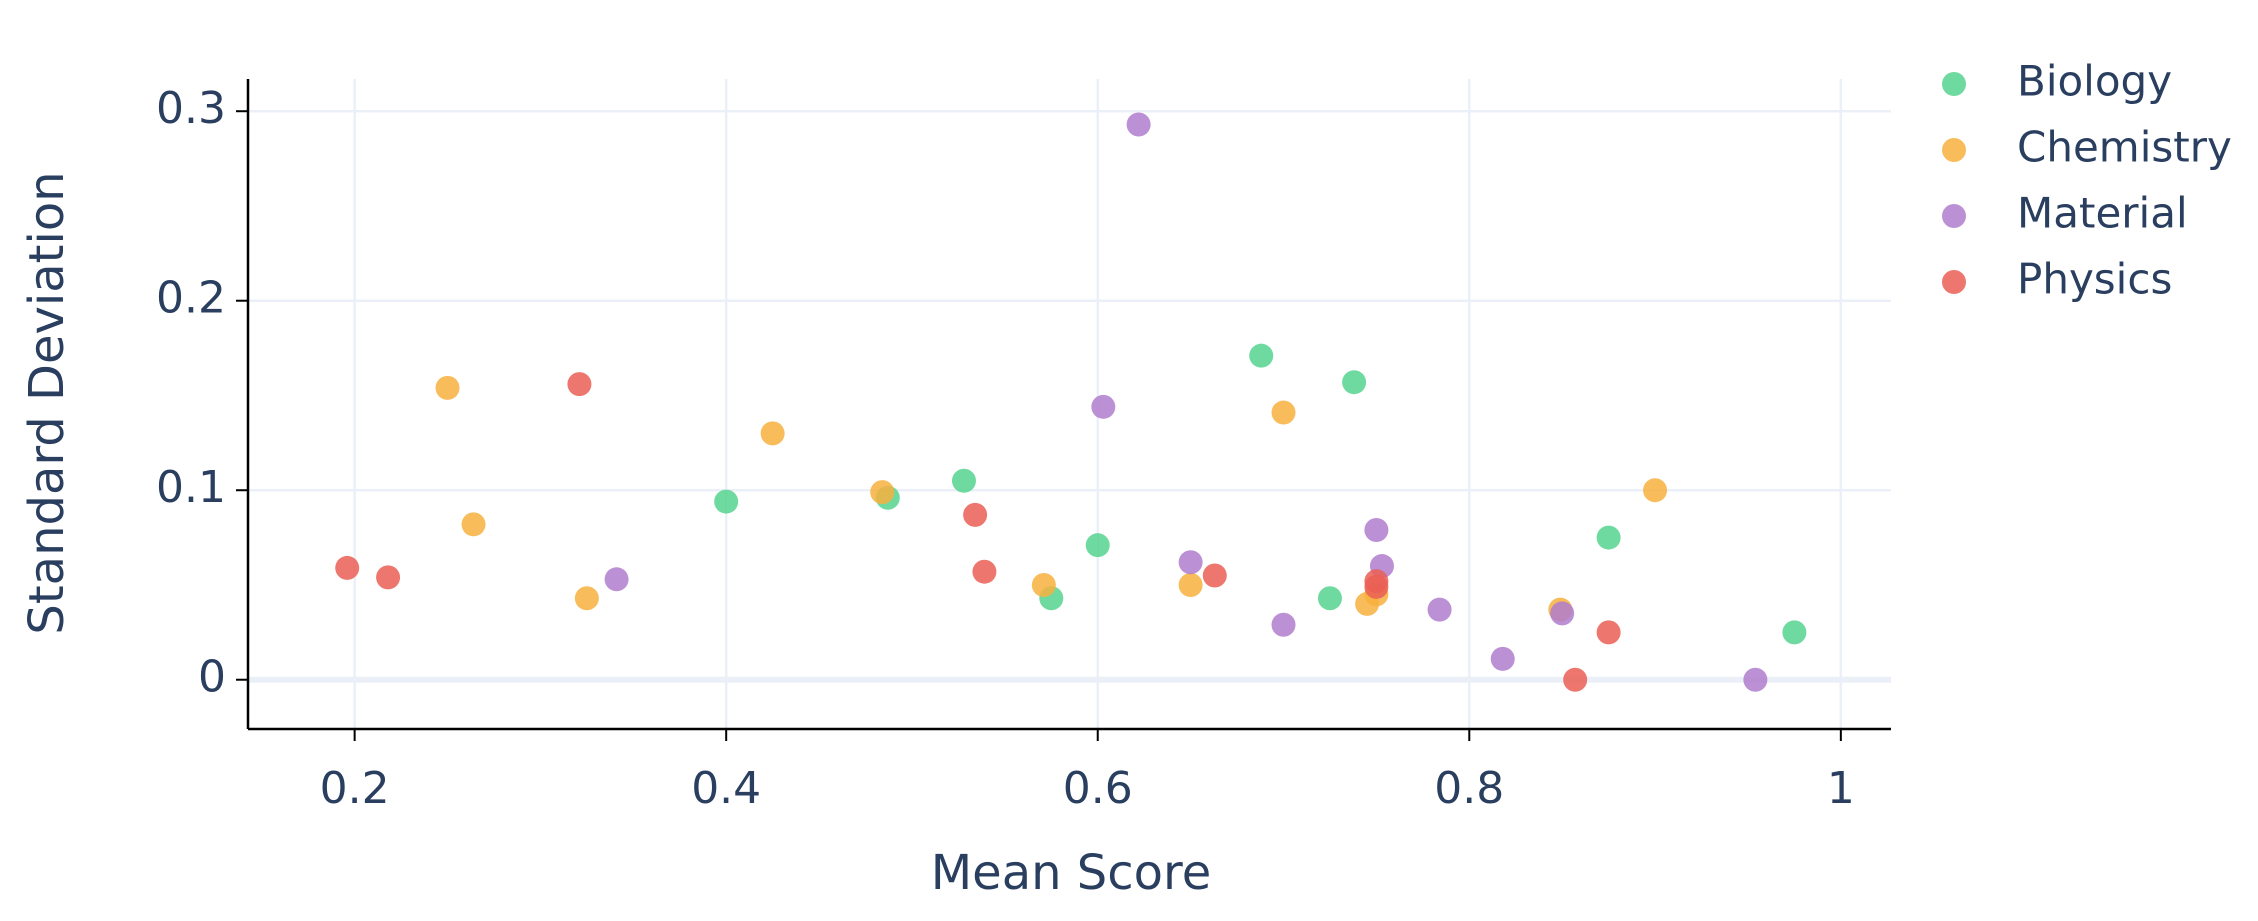 This screenshot has width=2258, height=921. What do you see at coordinates (726, 788) in the screenshot?
I see `x-tick-label: 0.4` at bounding box center [726, 788].